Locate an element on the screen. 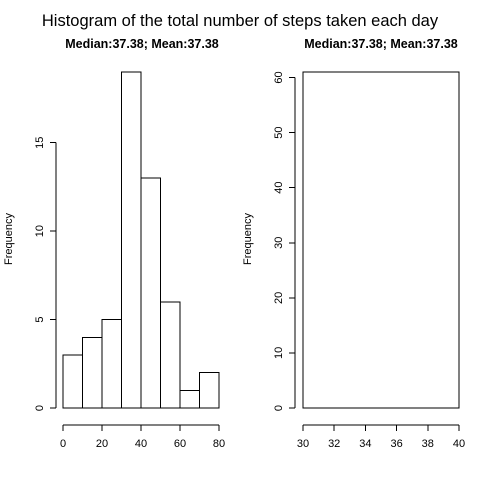 The width and height of the screenshot is (480, 480). left-y-tick-label: 5 is located at coordinates (40, 320).